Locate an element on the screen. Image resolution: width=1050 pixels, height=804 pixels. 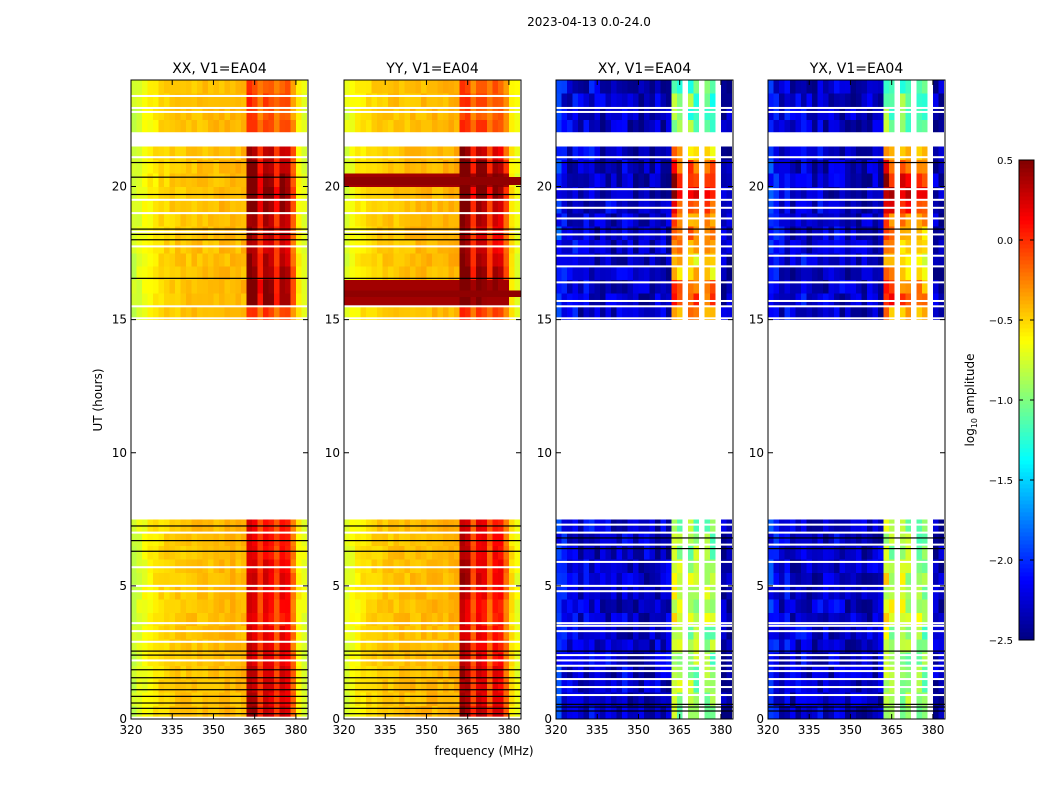
y-tick-label: 10 is located at coordinates (544, 453).